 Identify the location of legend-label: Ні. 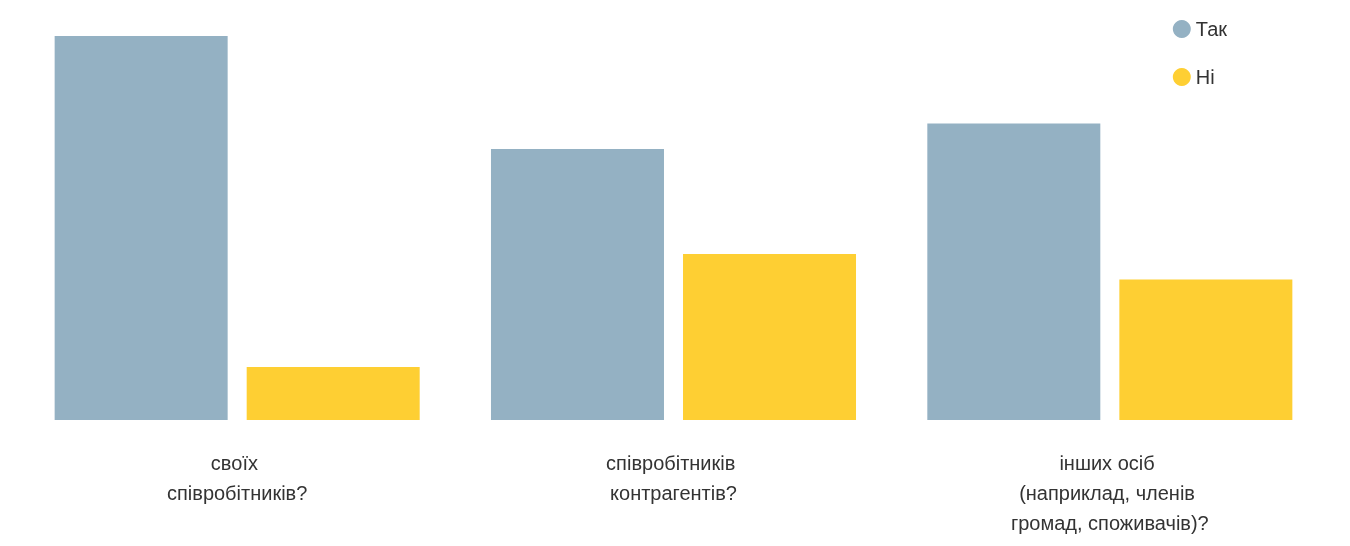
(1205, 77).